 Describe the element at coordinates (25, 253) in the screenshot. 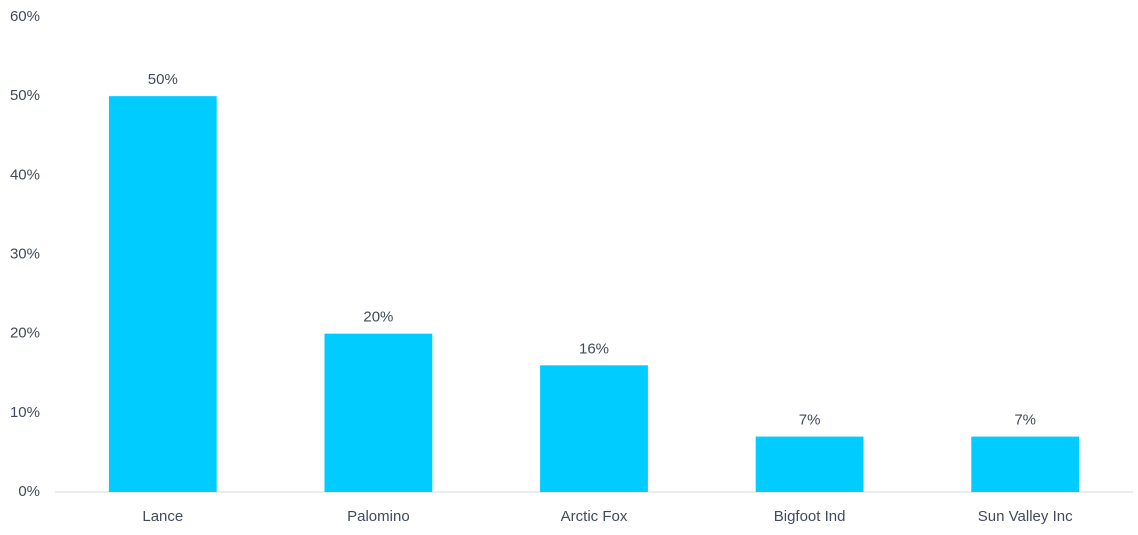

I see `y-tick-label: 30%` at that location.